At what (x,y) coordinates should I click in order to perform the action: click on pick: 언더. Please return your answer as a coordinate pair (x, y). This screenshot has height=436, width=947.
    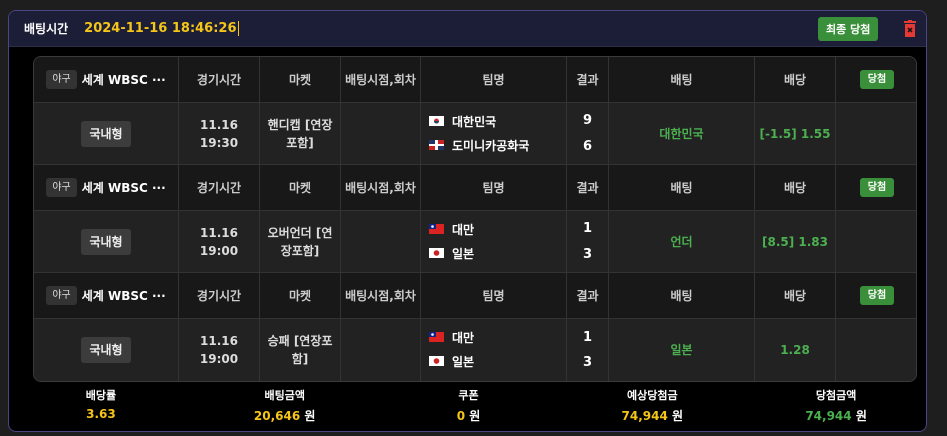
    Looking at the image, I should click on (682, 241).